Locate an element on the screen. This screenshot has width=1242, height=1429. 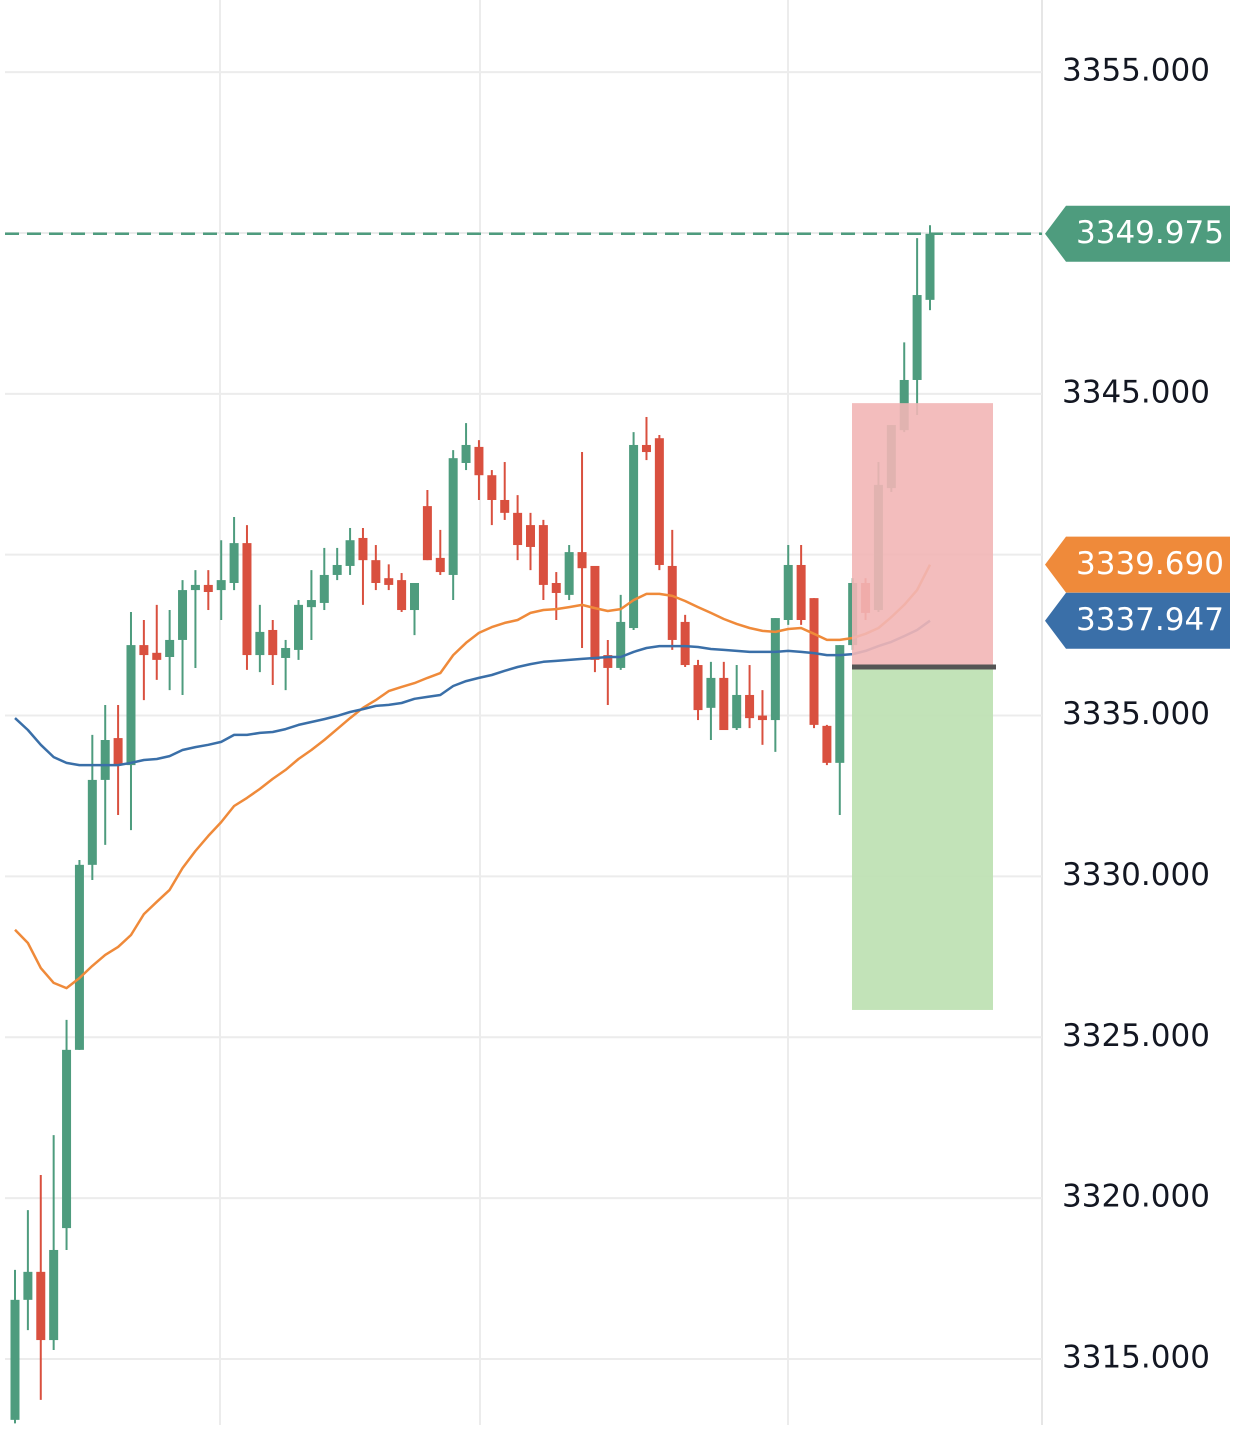
price-tag-label: 3339.690 is located at coordinates (1150, 564).